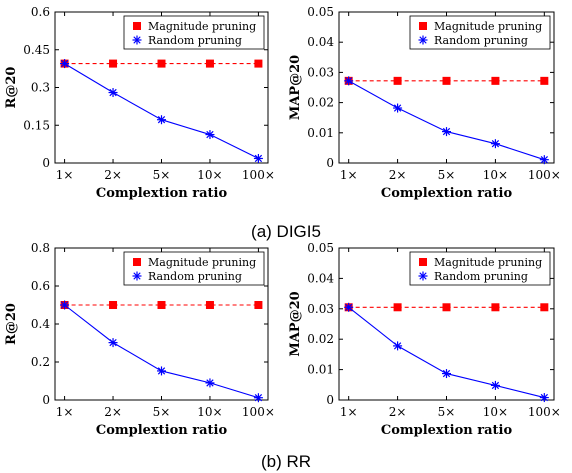  Describe the element at coordinates (40, 248) in the screenshot. I see `y-tick-label: 0.8` at that location.